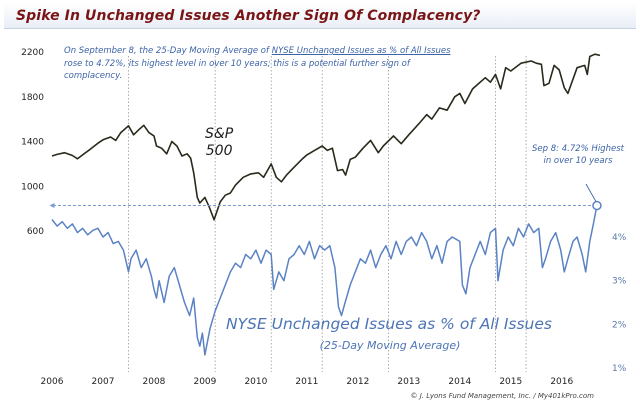  I want to click on sep8-annotation: Sep 8: 4.72% Highest in over 10 years, so click(578, 155).